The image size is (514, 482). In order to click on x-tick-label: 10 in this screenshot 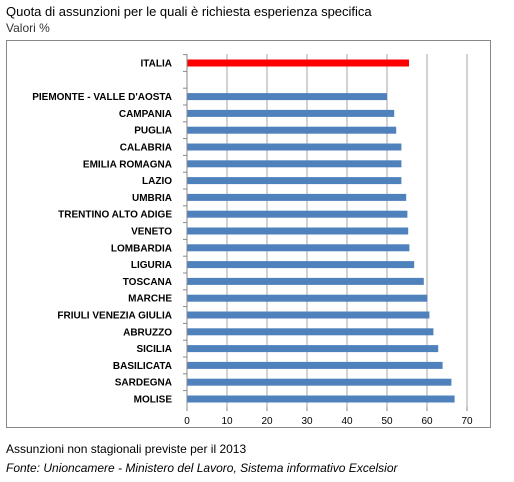, I will do `click(227, 421)`.